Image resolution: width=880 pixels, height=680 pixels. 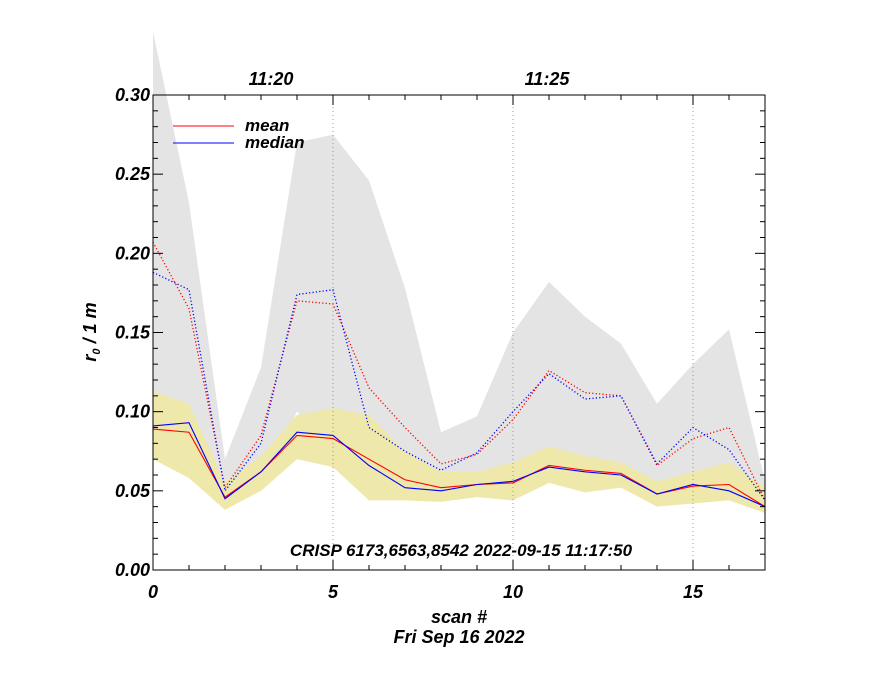 I want to click on yellow-range-band, so click(x=459, y=452).